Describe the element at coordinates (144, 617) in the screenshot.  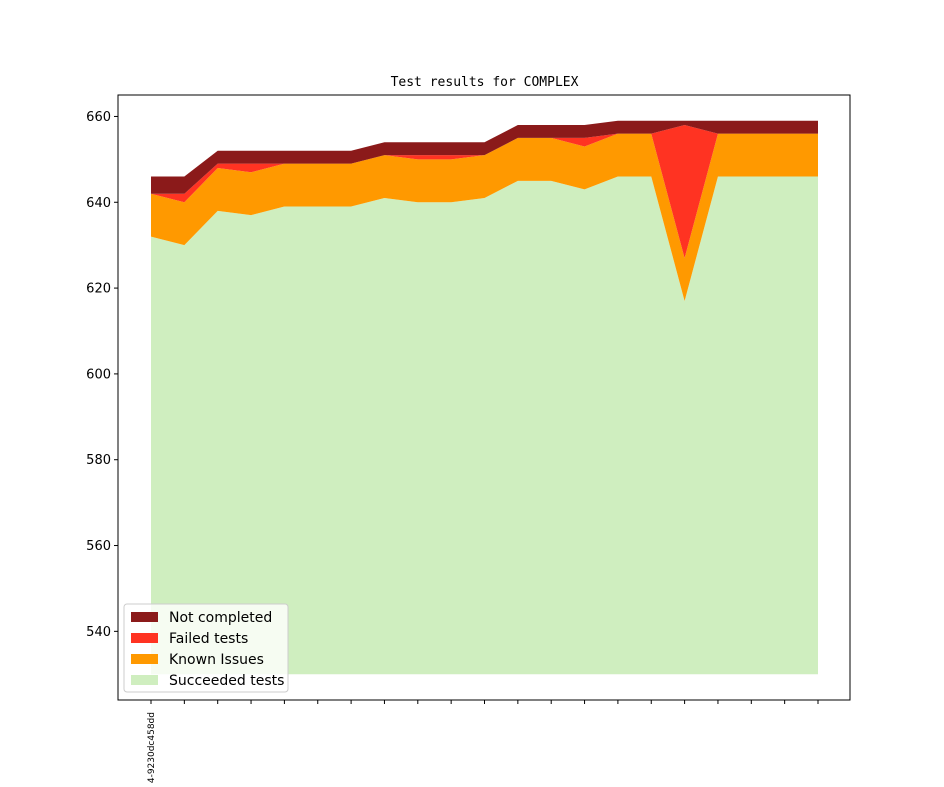
I see `legend-swatch-not-completed` at that location.